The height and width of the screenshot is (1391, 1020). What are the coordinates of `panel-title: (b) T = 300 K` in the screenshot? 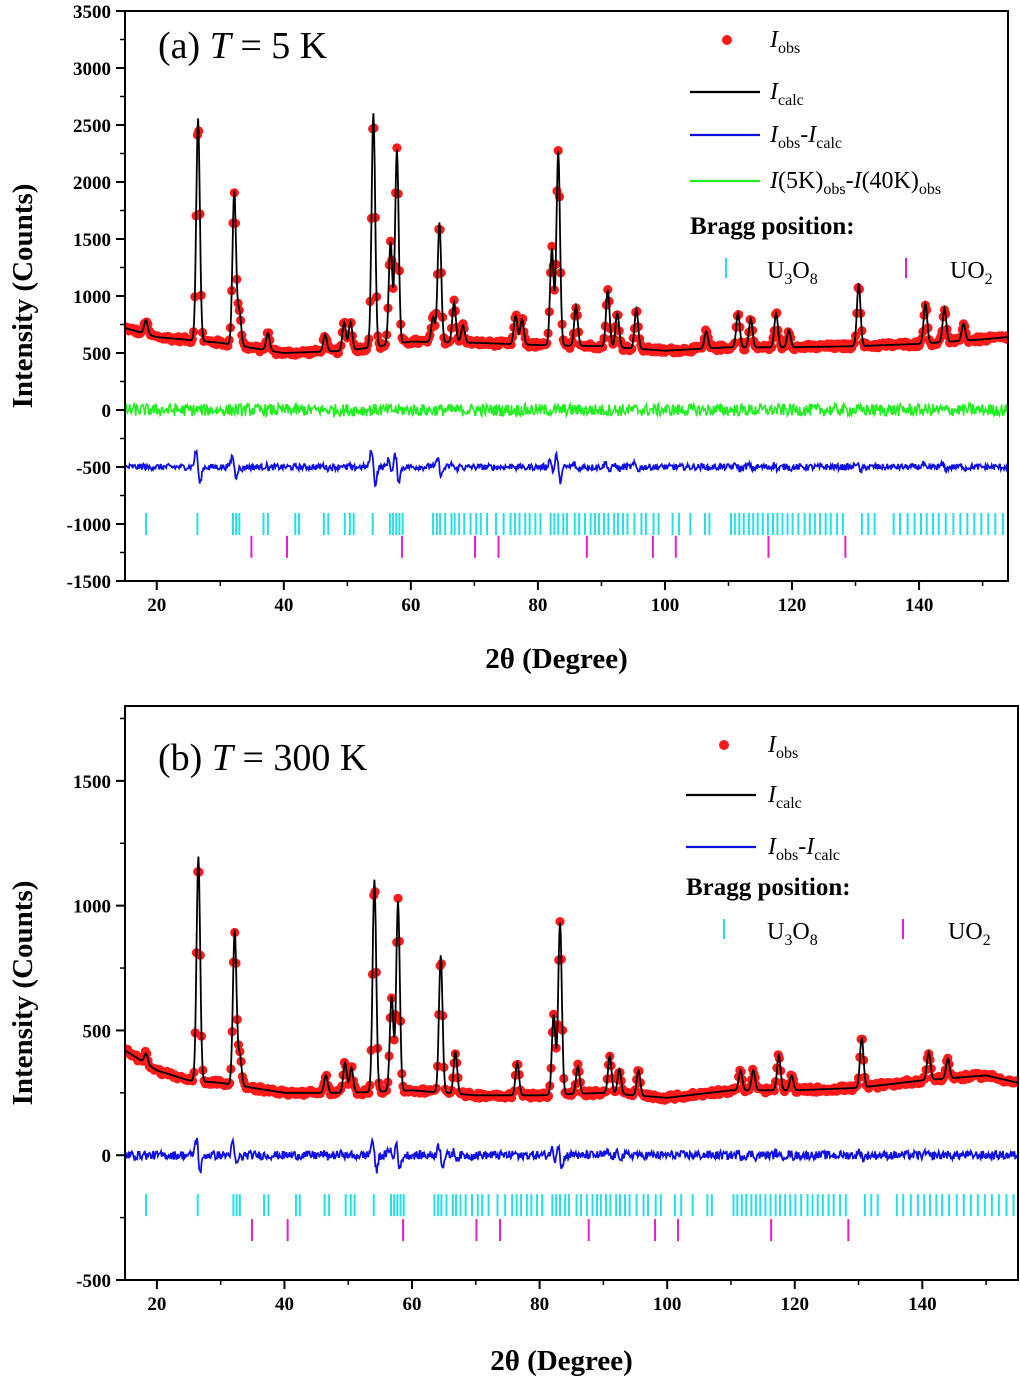 It's located at (263, 758).